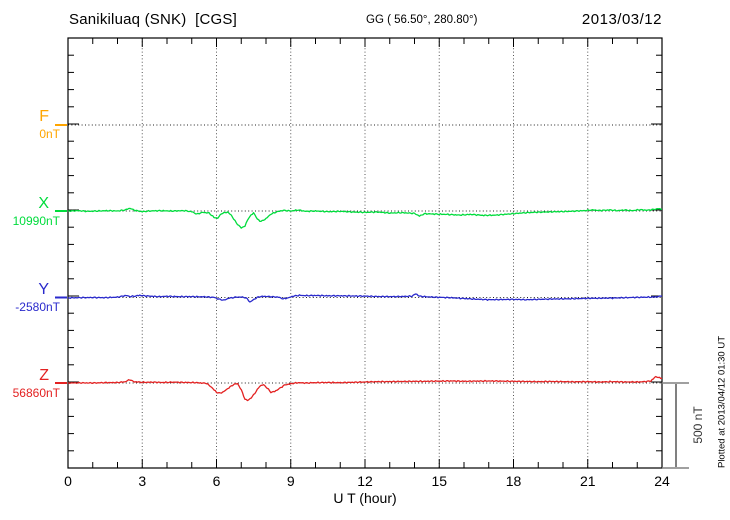  Describe the element at coordinates (43, 203) in the screenshot. I see `series-letter-x: X` at that location.